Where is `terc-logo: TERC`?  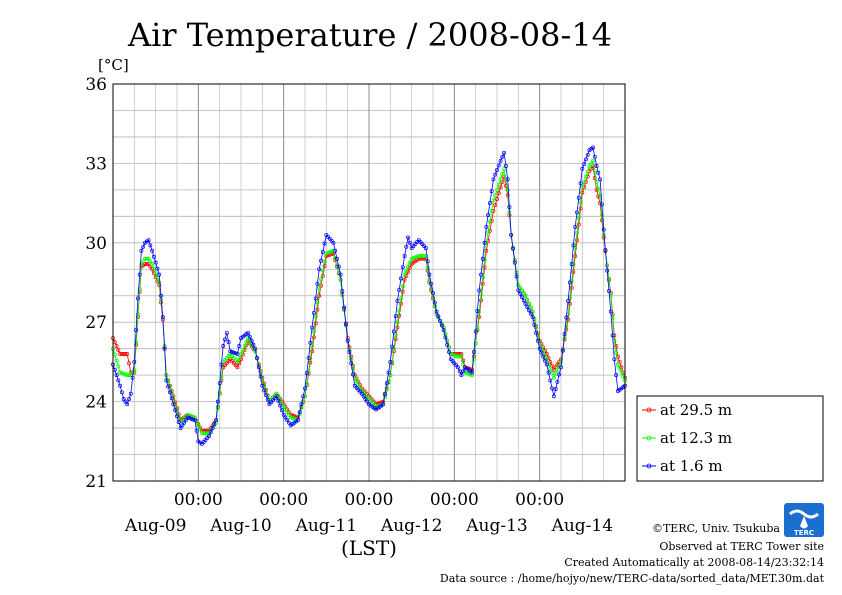
terc-logo: TERC is located at coordinates (804, 520).